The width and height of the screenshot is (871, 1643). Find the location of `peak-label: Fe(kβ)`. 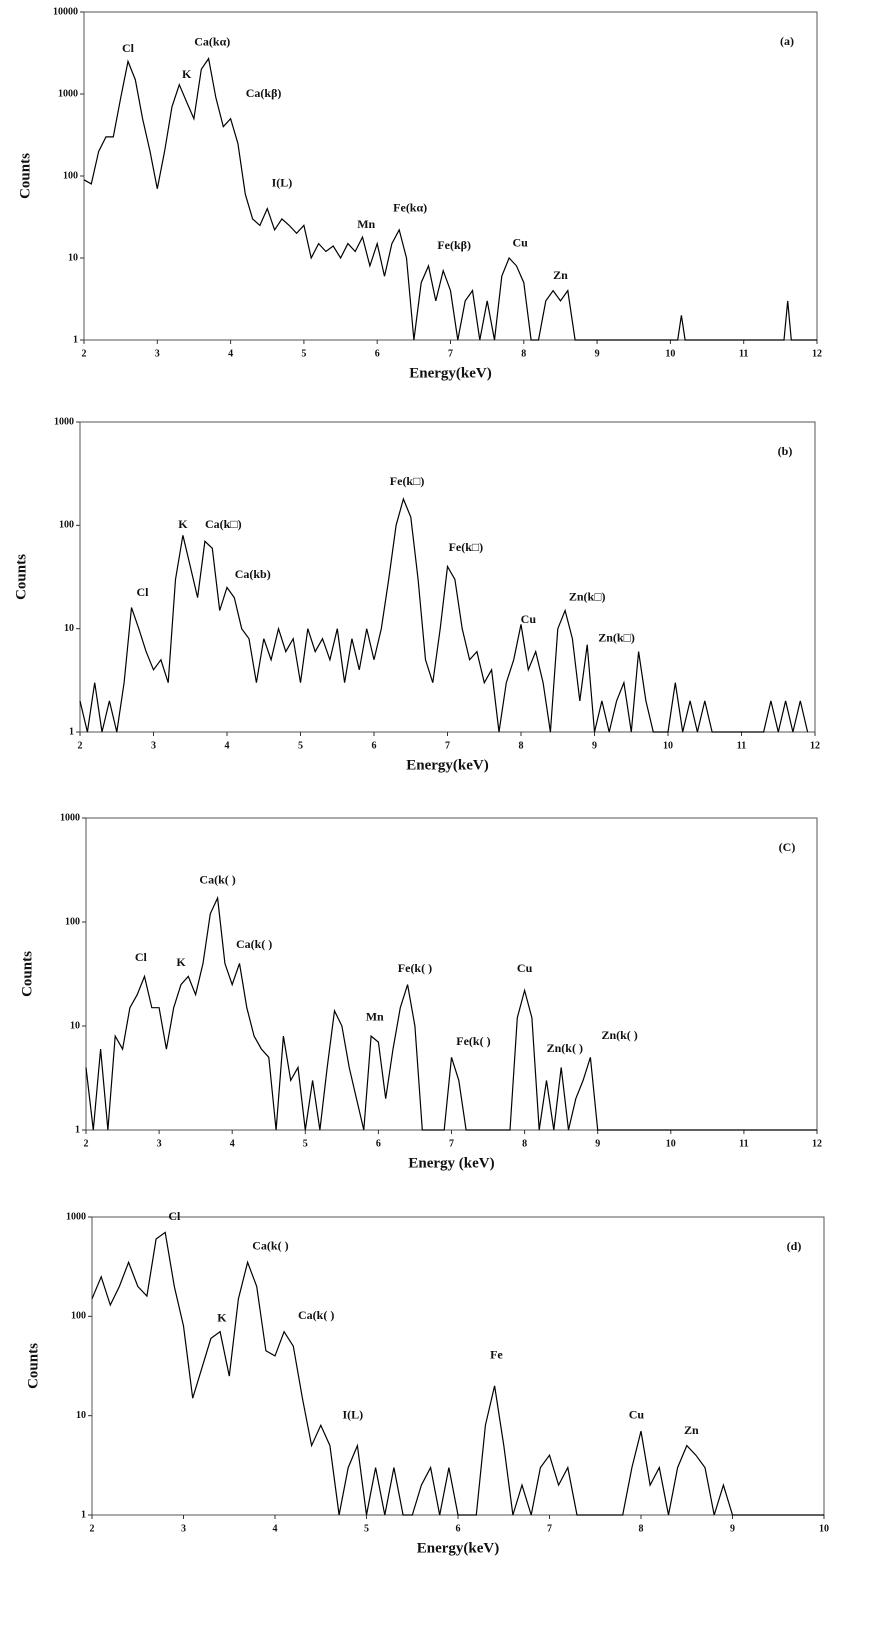

peak-label: Fe(kβ) is located at coordinates (454, 245).